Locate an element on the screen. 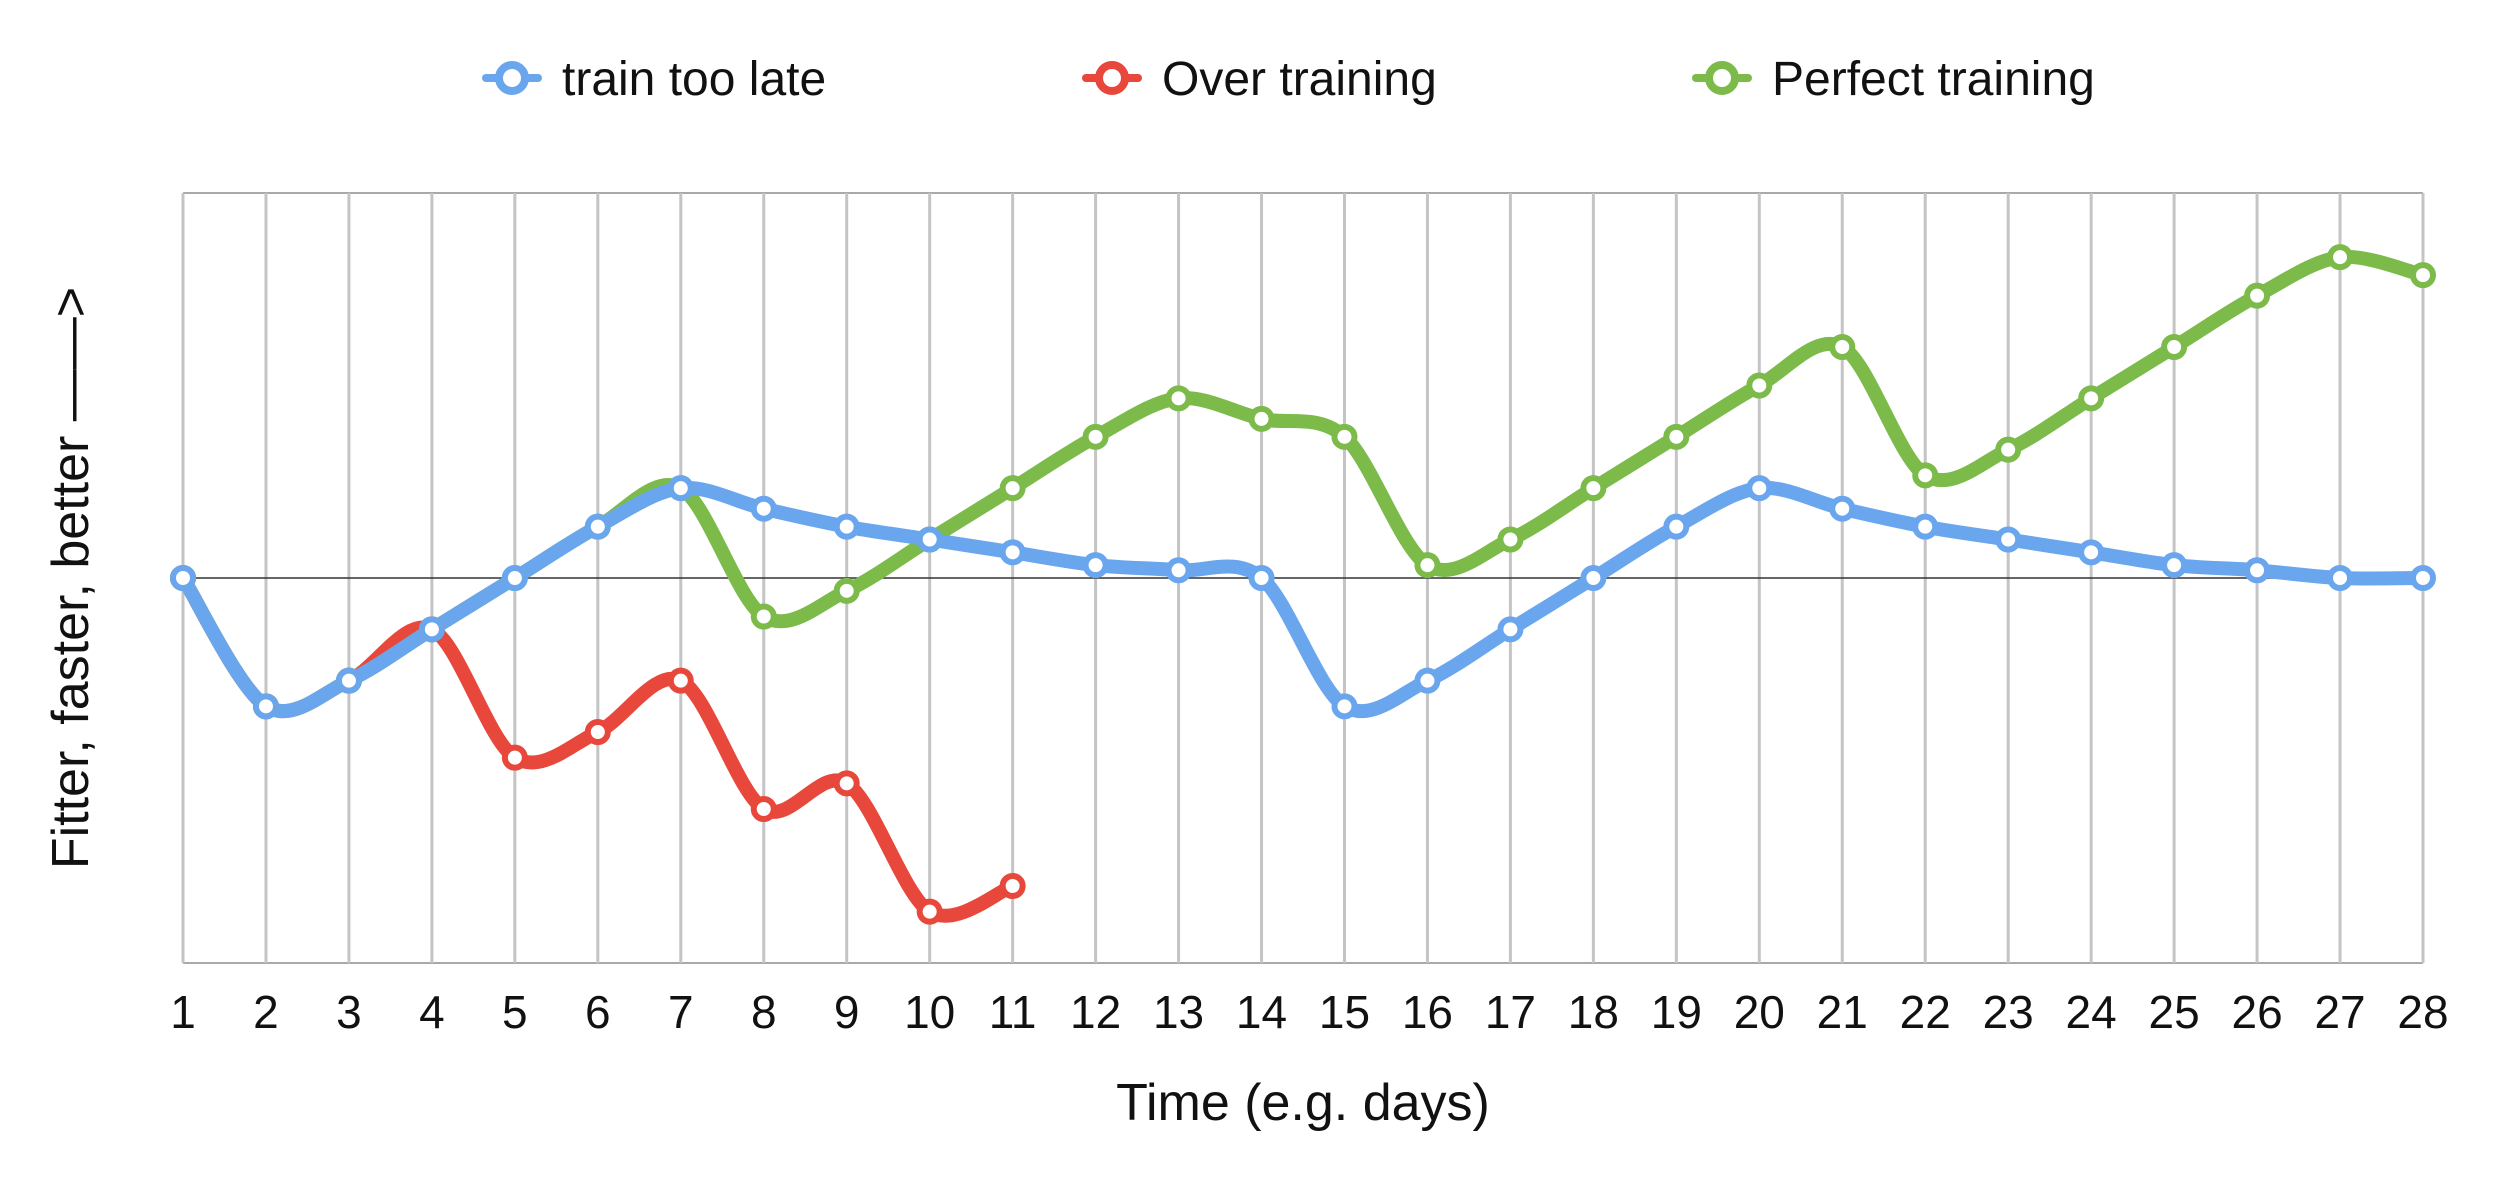 The image size is (2500, 1184). legend-label: Over training is located at coordinates (1299, 79).